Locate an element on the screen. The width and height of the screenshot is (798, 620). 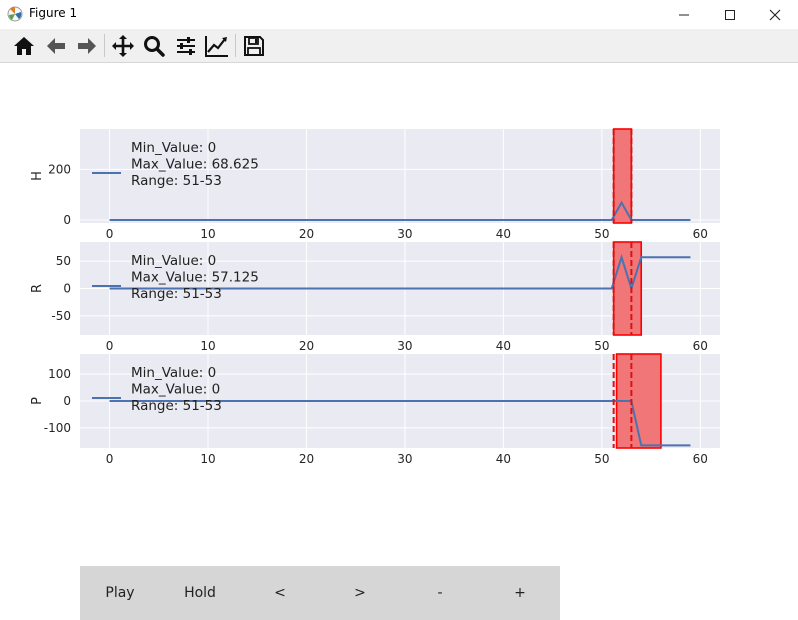
legend-annotation: Max_Value: 57.125 is located at coordinates (195, 278).